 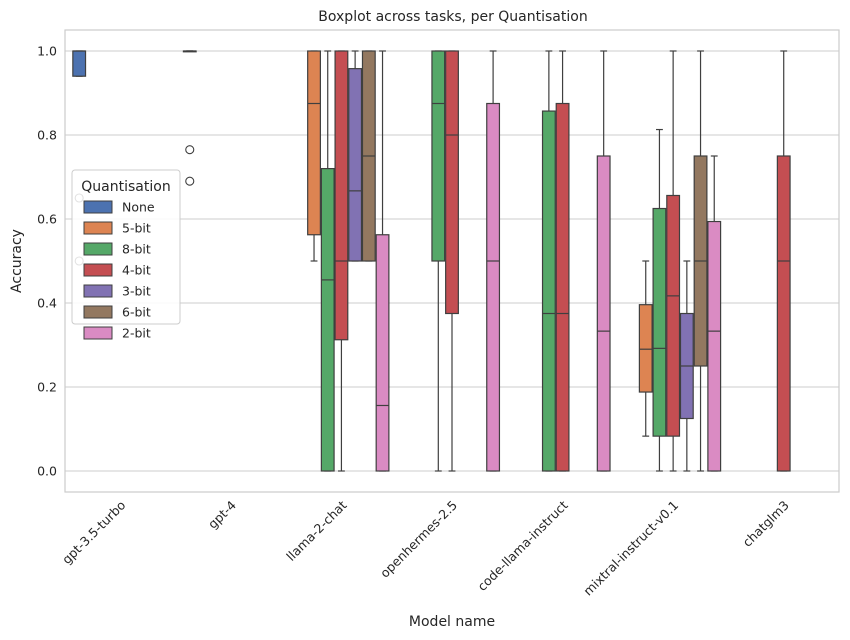 What do you see at coordinates (136, 228) in the screenshot?
I see `legend-label-5-bit: 5-bit` at bounding box center [136, 228].